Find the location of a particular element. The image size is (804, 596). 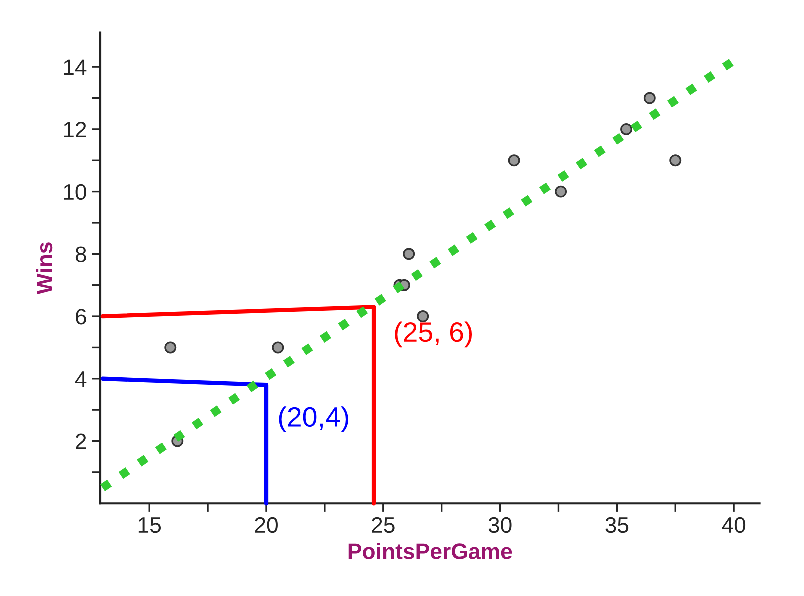

x-tick-label: 20 is located at coordinates (266, 525).